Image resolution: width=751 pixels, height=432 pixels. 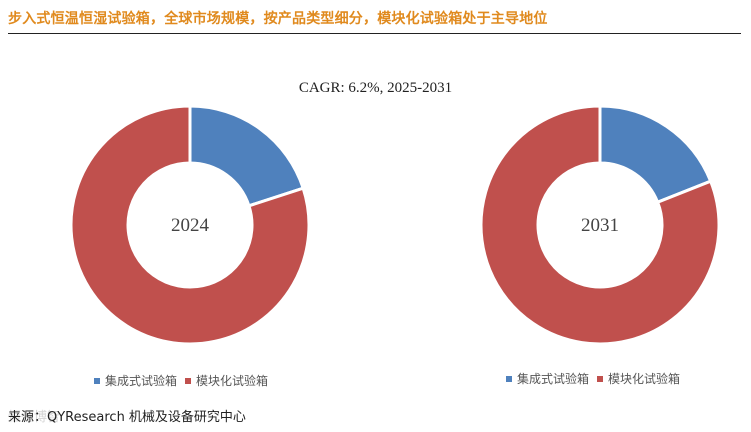 I want to click on watermark: 恒州博智, so click(x=34, y=417).